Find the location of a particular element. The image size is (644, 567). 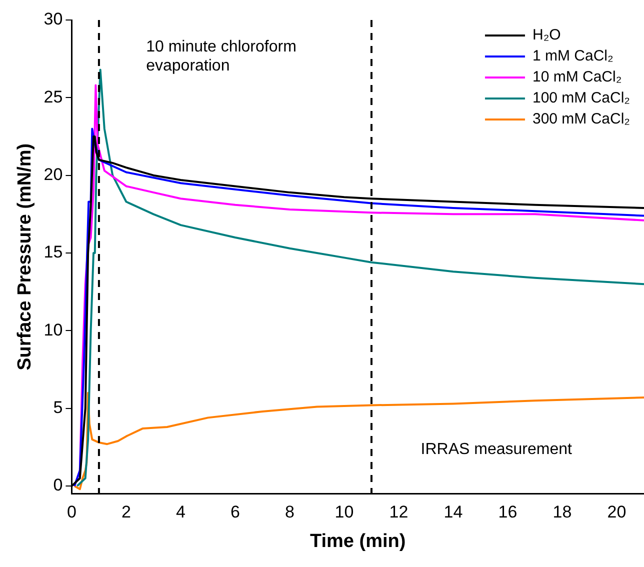

legend-label: H₂O is located at coordinates (546, 35).